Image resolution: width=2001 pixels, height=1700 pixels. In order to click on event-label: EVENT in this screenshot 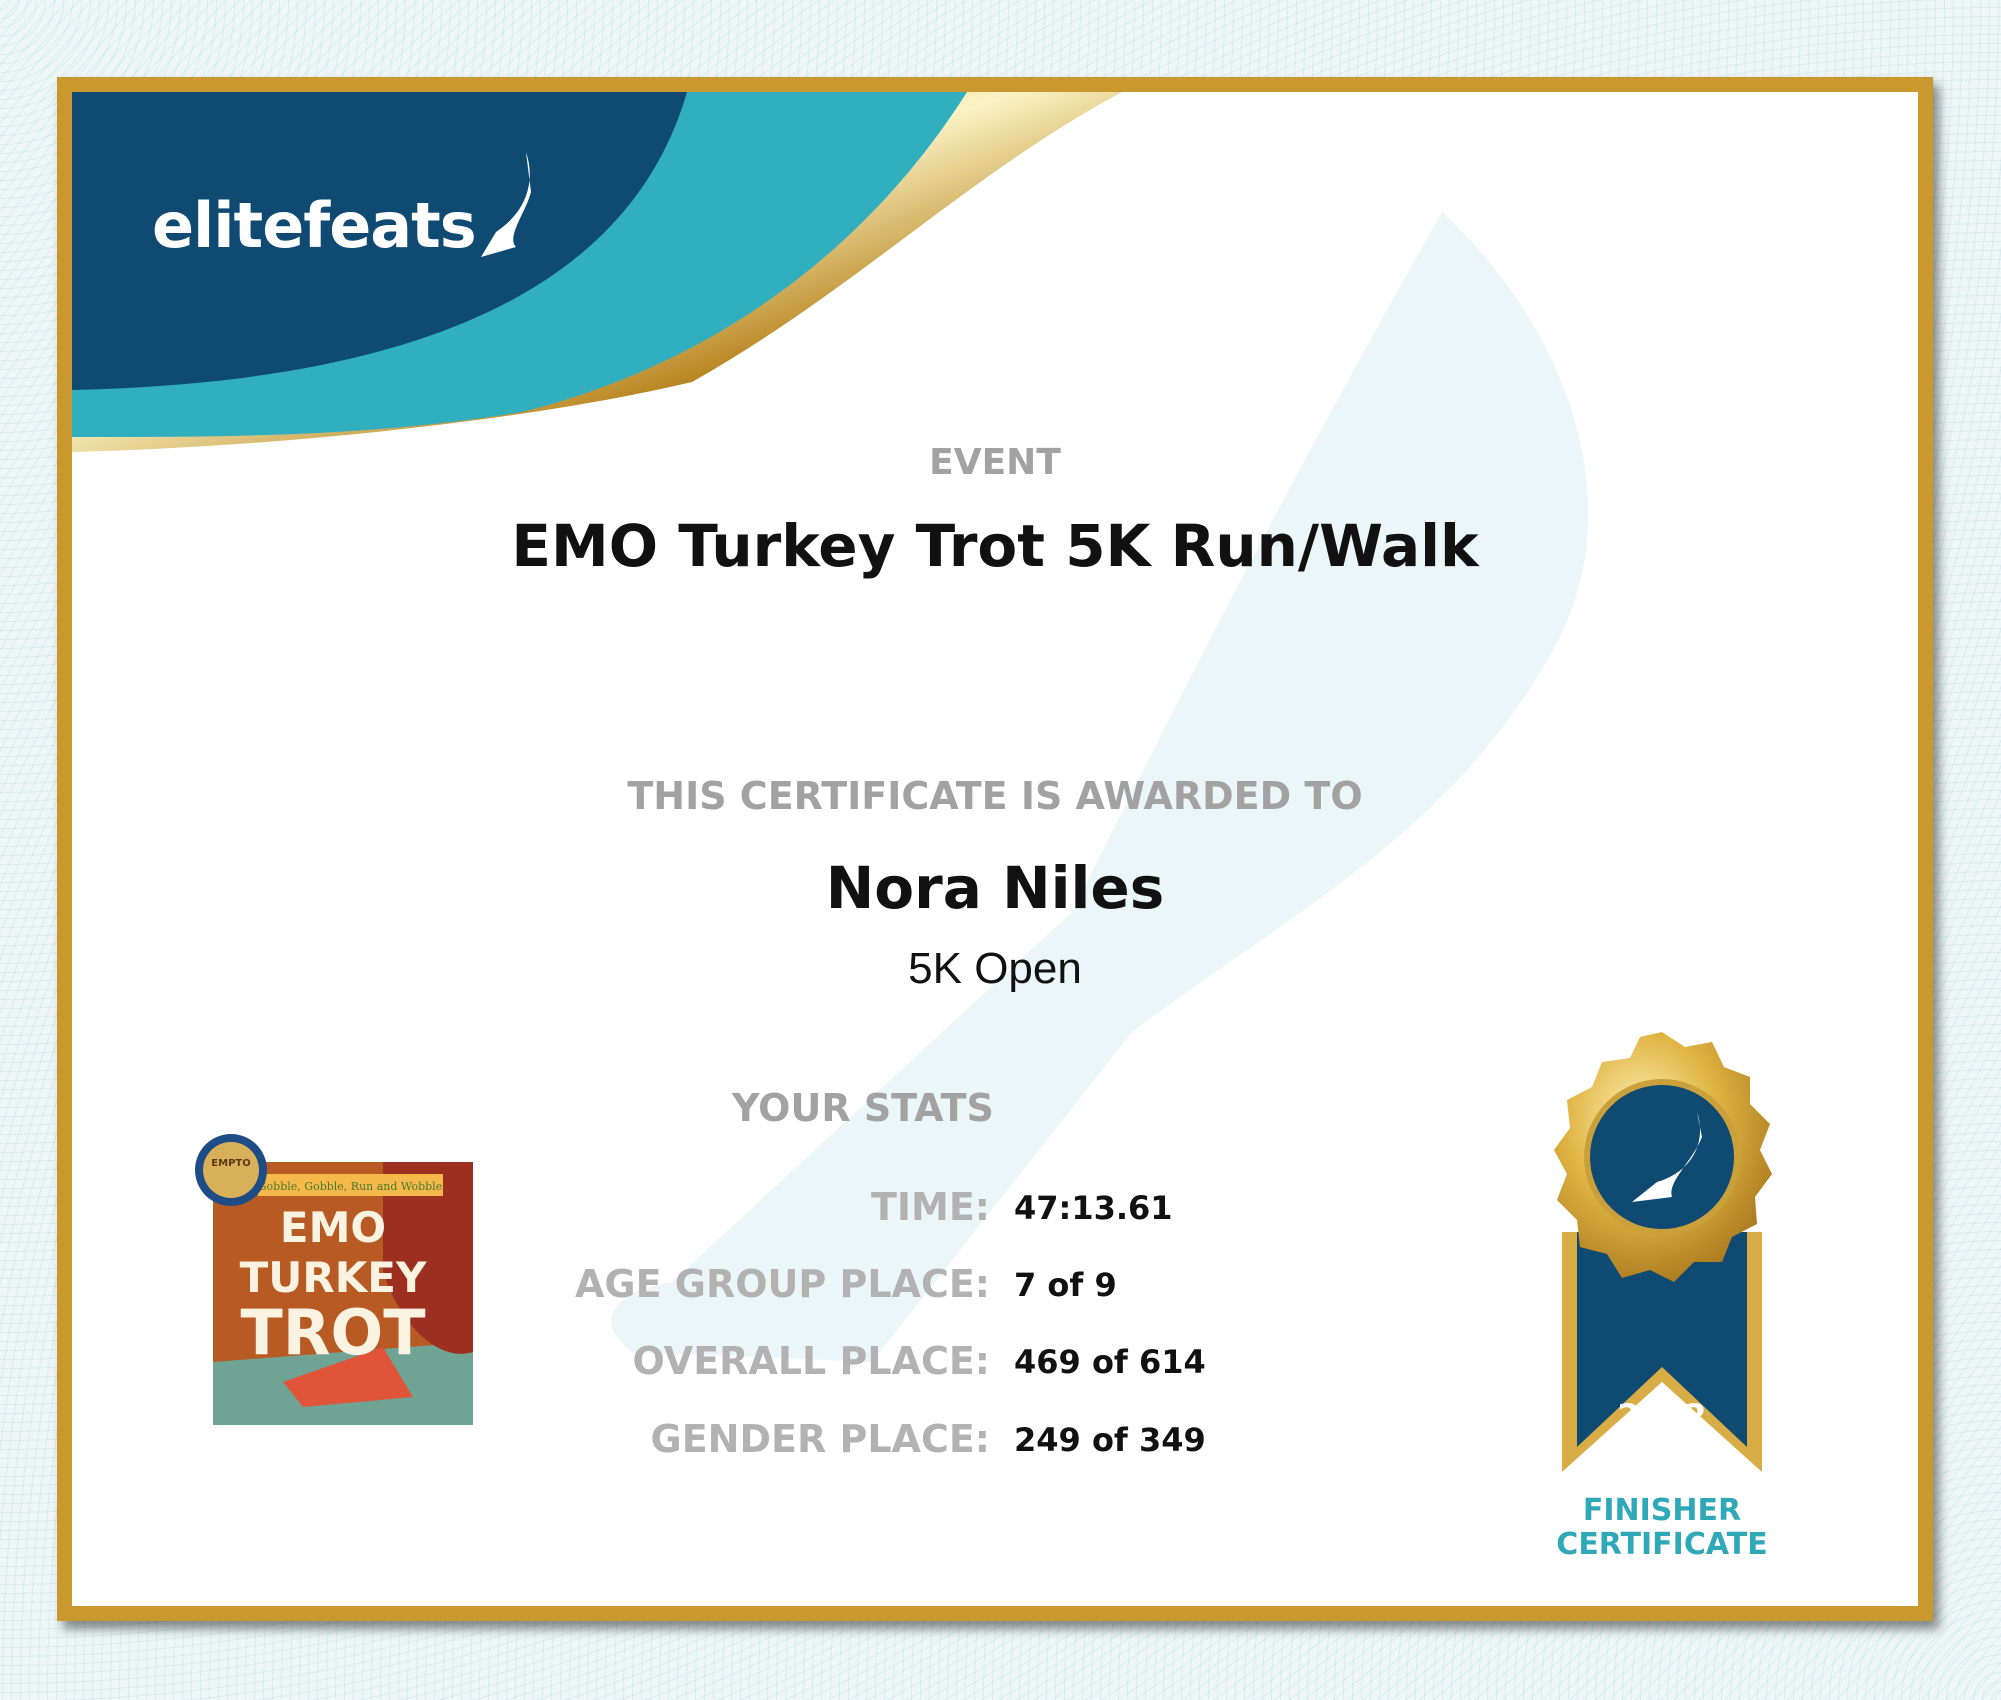, I will do `click(995, 462)`.